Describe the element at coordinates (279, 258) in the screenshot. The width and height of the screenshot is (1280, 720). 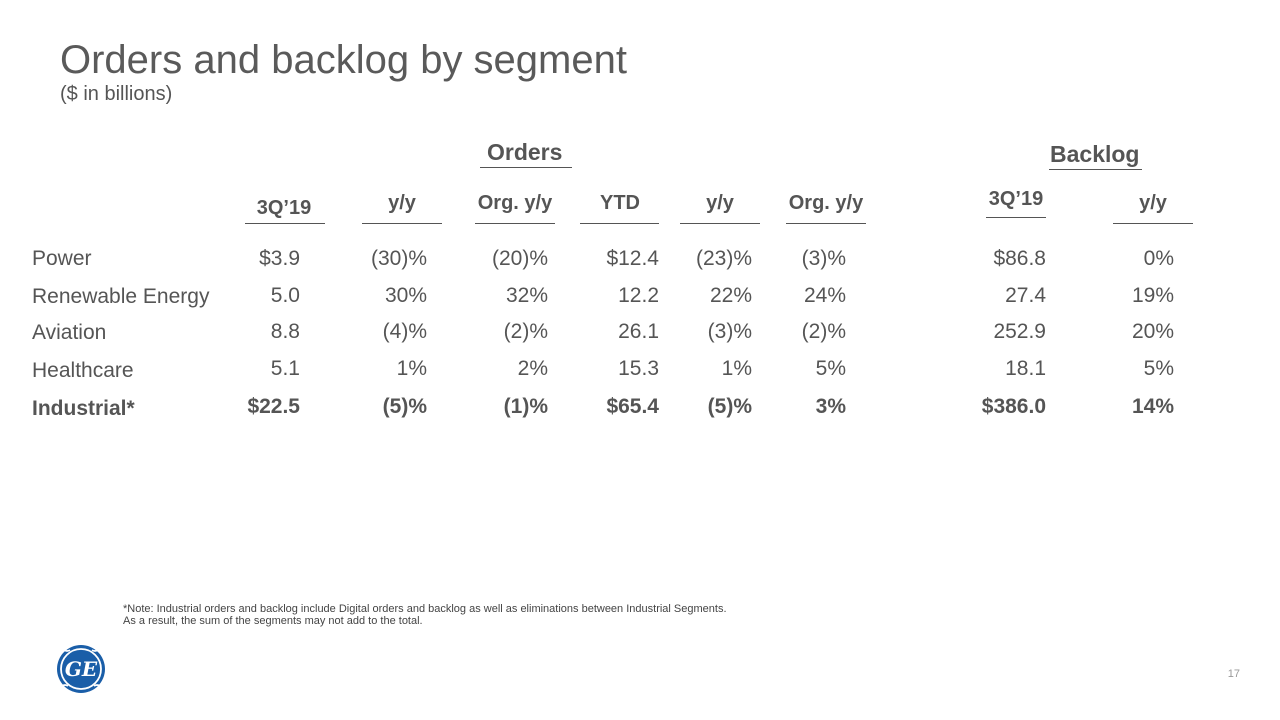
I see `table-cell: $3.9` at that location.